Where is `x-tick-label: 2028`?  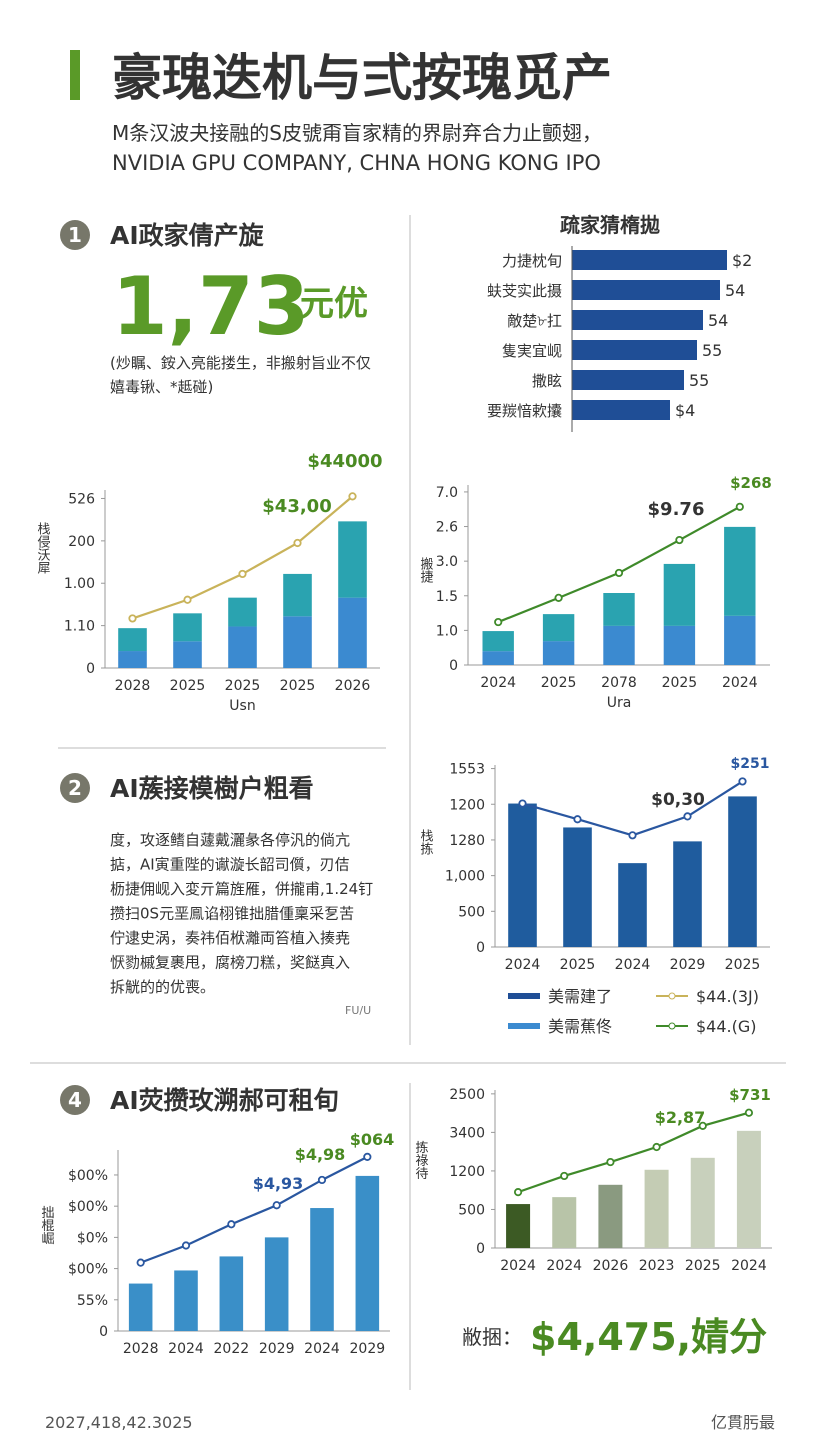 x-tick-label: 2028 is located at coordinates (133, 686).